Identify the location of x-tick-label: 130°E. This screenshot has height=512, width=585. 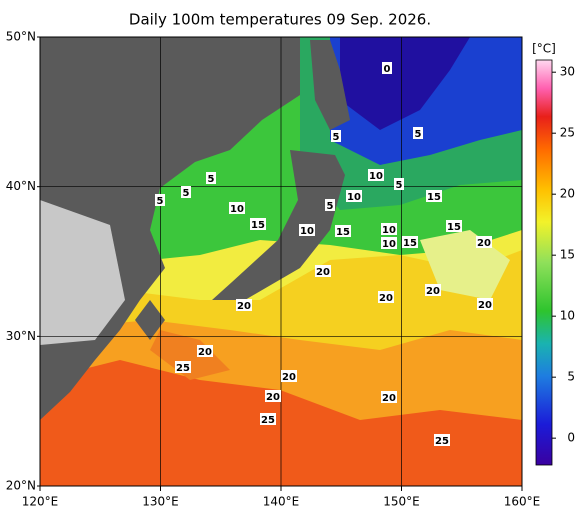
(160, 502).